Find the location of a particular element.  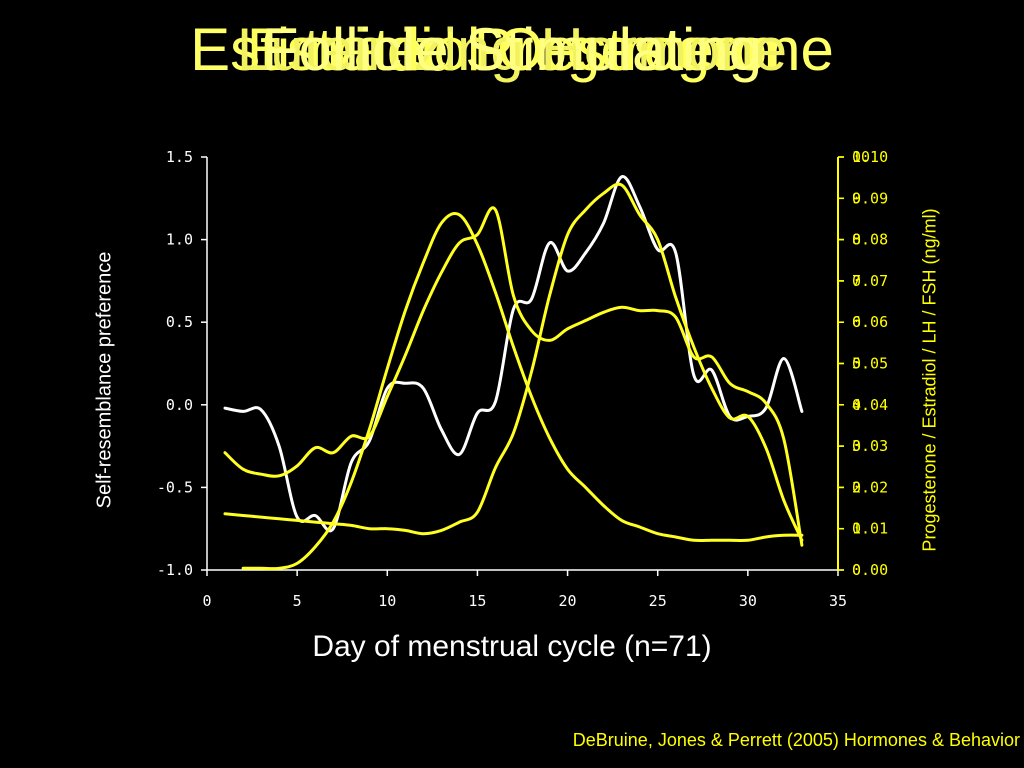

x-tick-label: 30 is located at coordinates (748, 601).